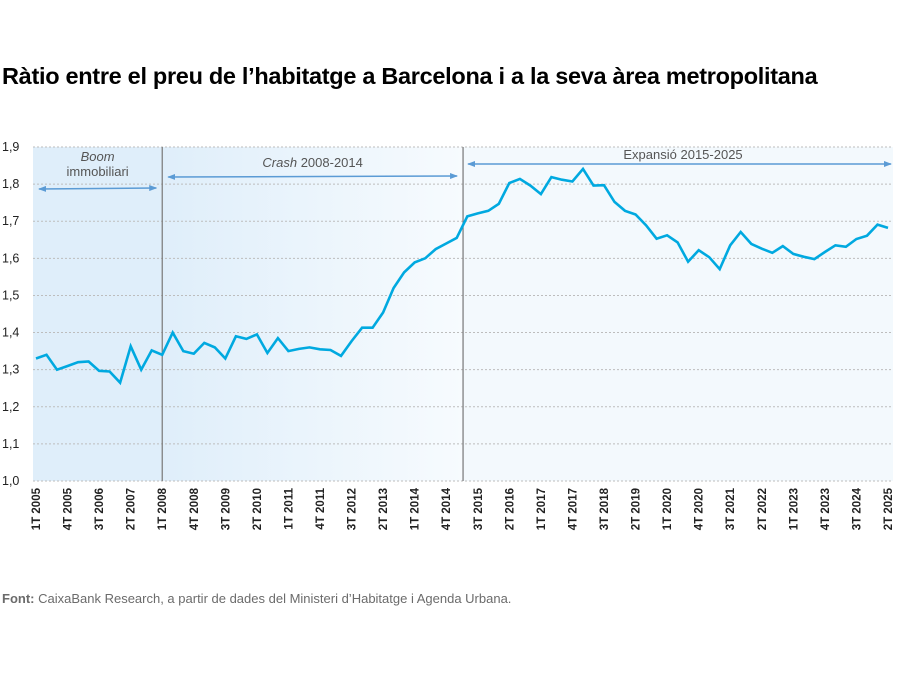 Image resolution: width=900 pixels, height=677 pixels. Describe the element at coordinates (100, 509) in the screenshot. I see `x-tick-label: 3T 2006` at that location.